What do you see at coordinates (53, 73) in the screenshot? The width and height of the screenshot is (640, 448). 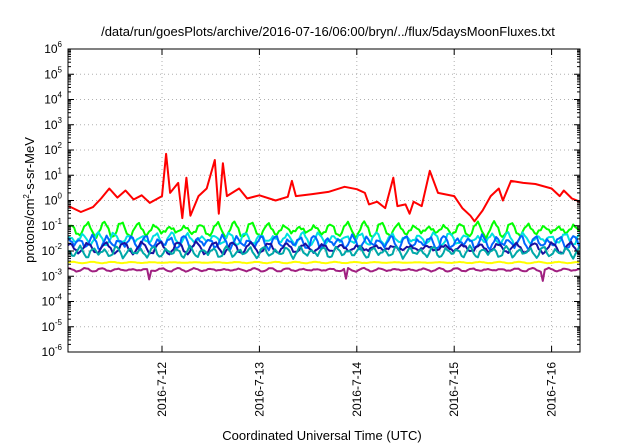 I see `y-tick-label: 10⁵` at bounding box center [53, 73].